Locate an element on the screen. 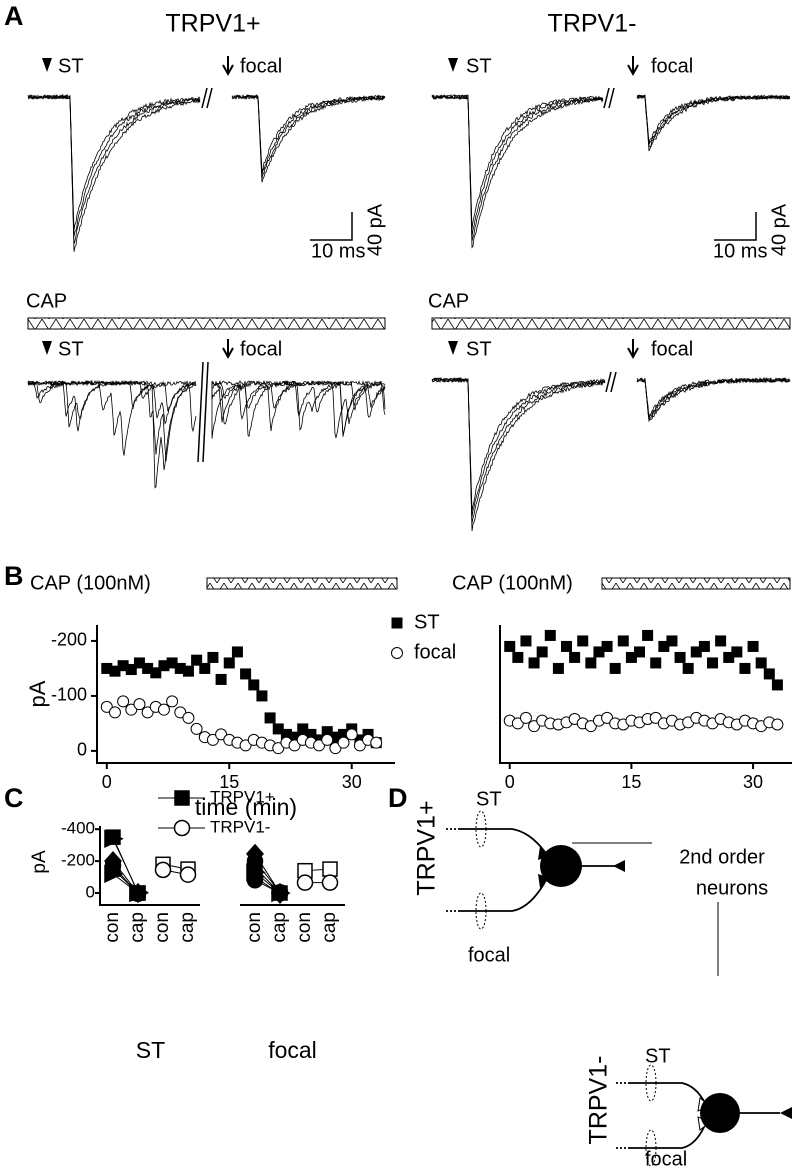 Image resolution: width=795 pixels, height=1173 pixels. legend-label: ST is located at coordinates (427, 622).